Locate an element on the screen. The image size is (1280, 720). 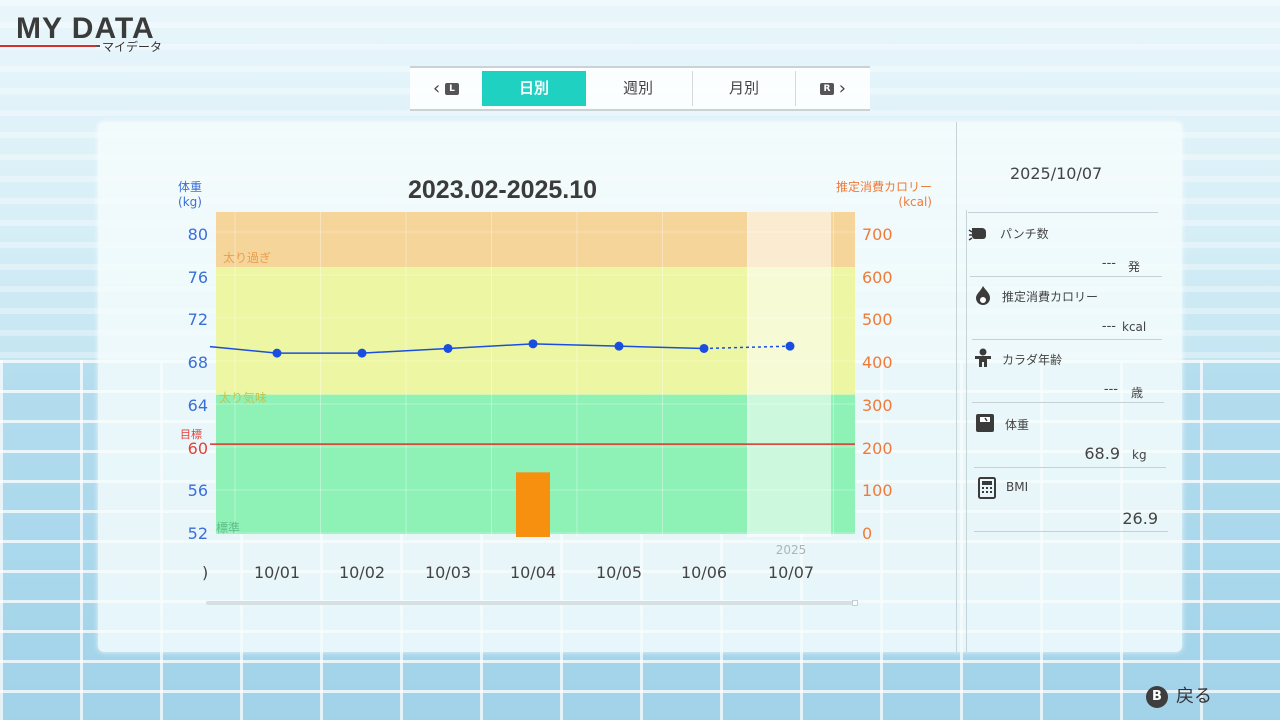
calorie-value: --- is located at coordinates (1108, 326).